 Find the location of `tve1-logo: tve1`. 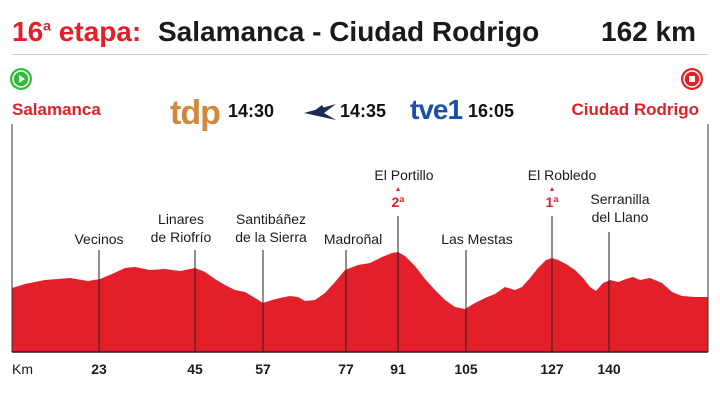

tve1-logo: tve1 is located at coordinates (436, 109).